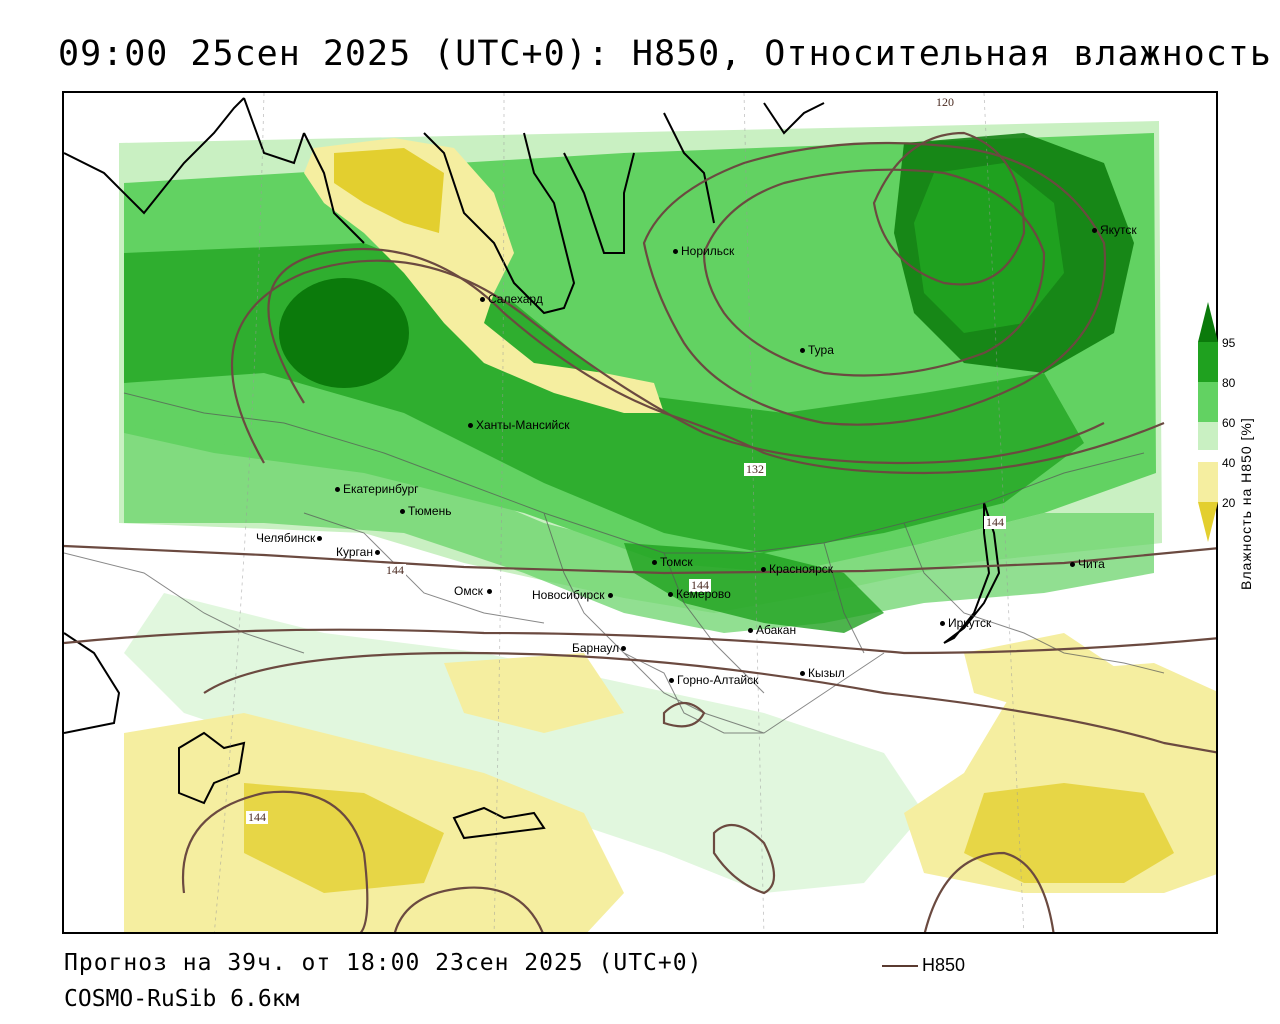 The height and width of the screenshot is (1024, 1280). What do you see at coordinates (817, 350) in the screenshot?
I see `city-tura: Тура` at bounding box center [817, 350].